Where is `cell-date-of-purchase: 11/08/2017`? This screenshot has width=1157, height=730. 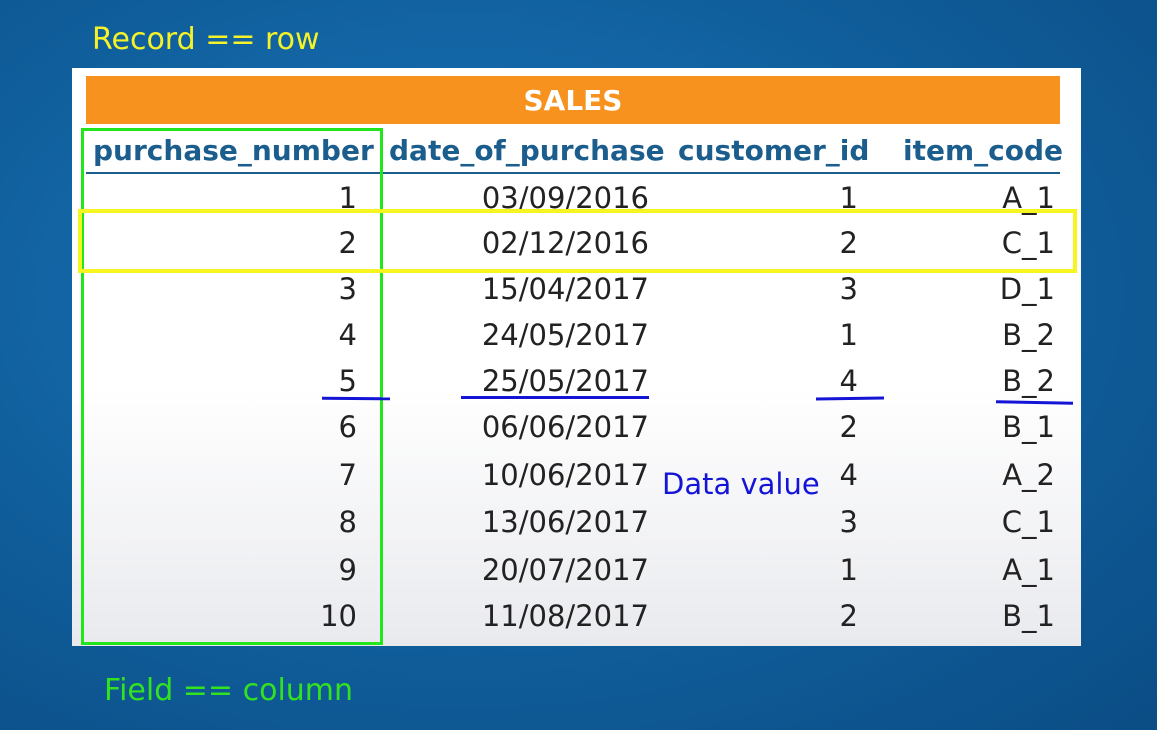
cell-date-of-purchase: 11/08/2017 is located at coordinates (565, 616).